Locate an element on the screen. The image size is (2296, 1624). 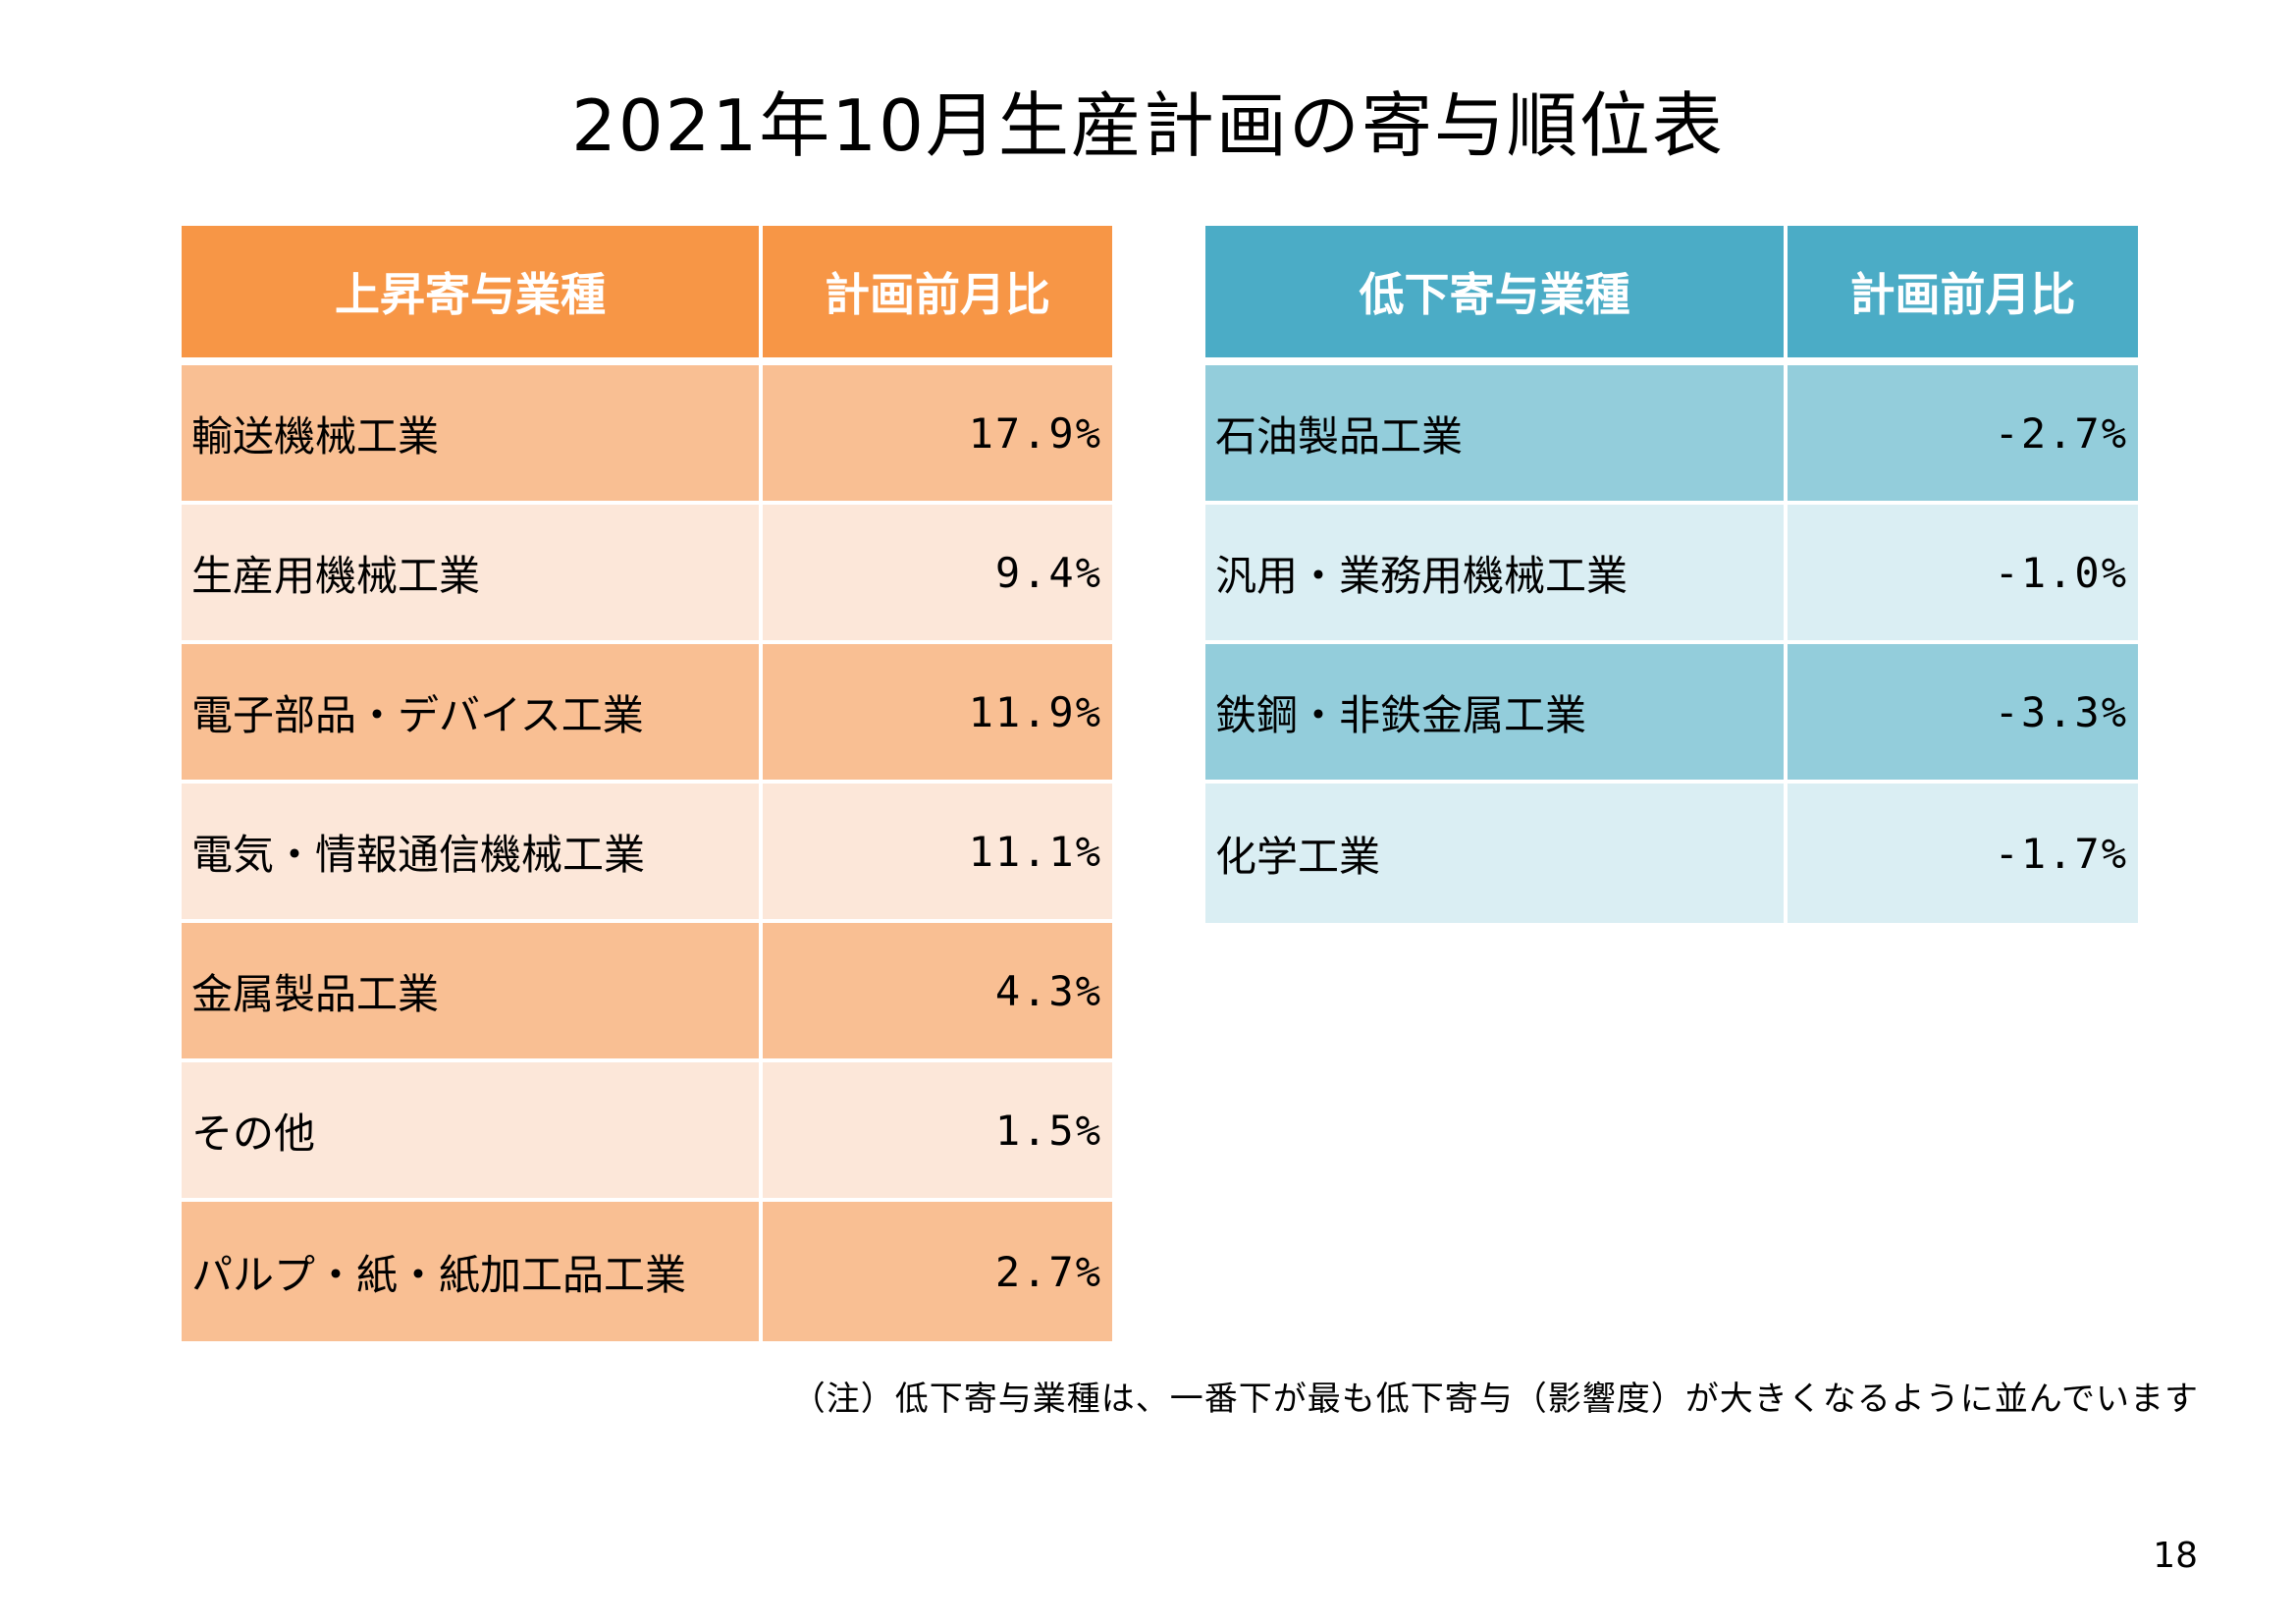
table-row: 電子部品・デバイス工業 11.9% is located at coordinates (647, 714).